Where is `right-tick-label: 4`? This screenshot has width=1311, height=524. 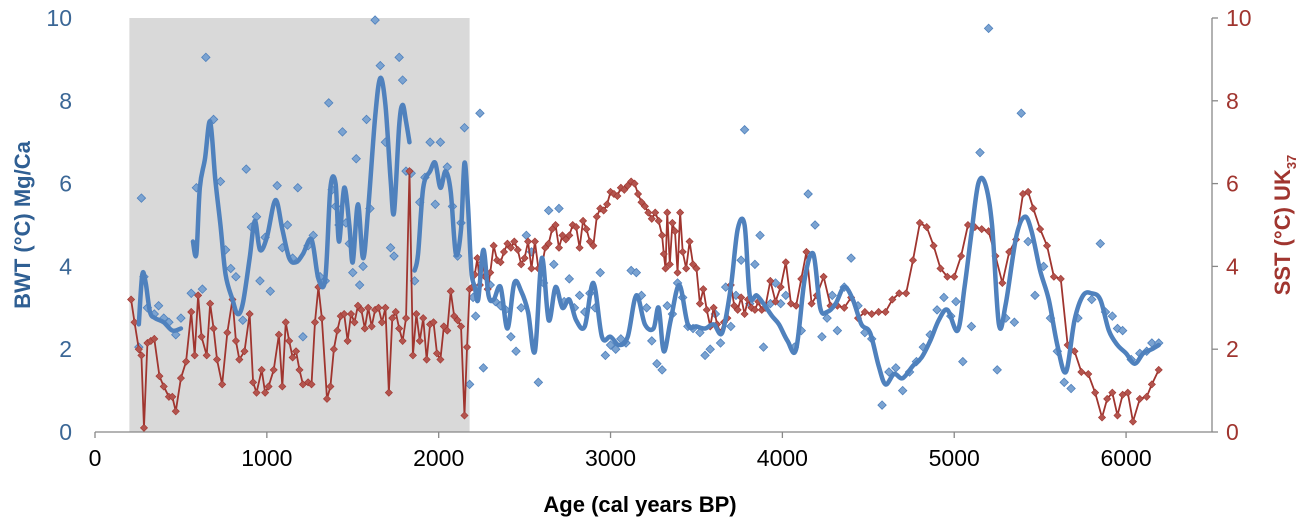 right-tick-label: 4 is located at coordinates (1232, 266).